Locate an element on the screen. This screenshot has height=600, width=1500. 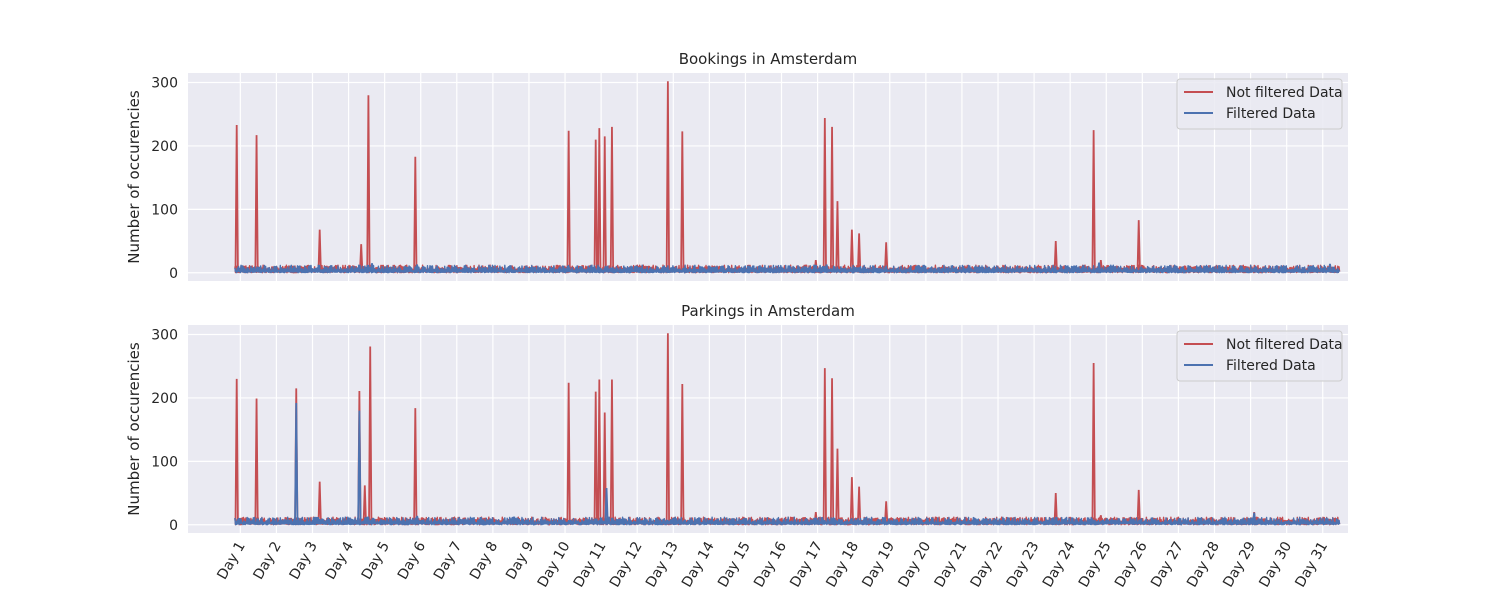
chart-title: Bookings in Amsterdam is located at coordinates (768, 59).